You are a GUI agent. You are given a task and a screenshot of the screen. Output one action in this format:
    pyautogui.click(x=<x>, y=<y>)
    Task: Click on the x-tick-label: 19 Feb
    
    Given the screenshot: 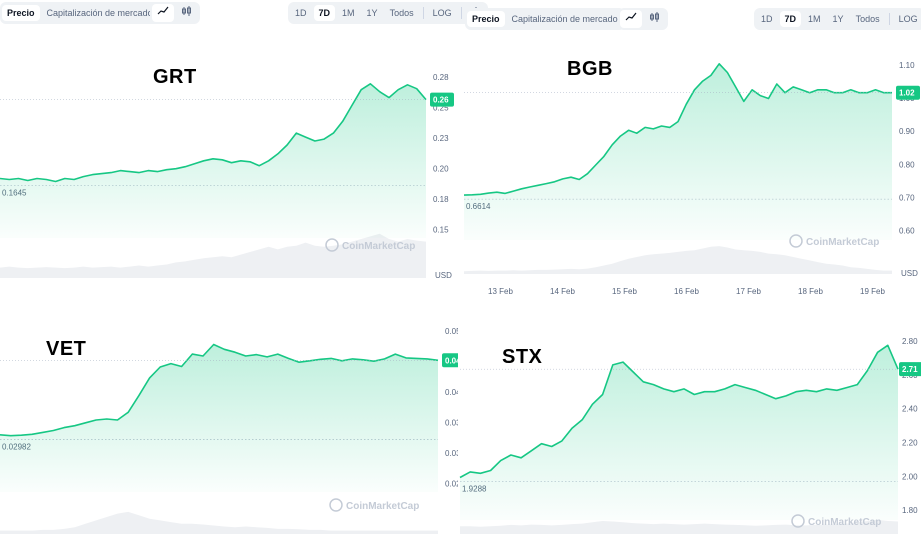 What is the action you would take?
    pyautogui.click(x=872, y=291)
    